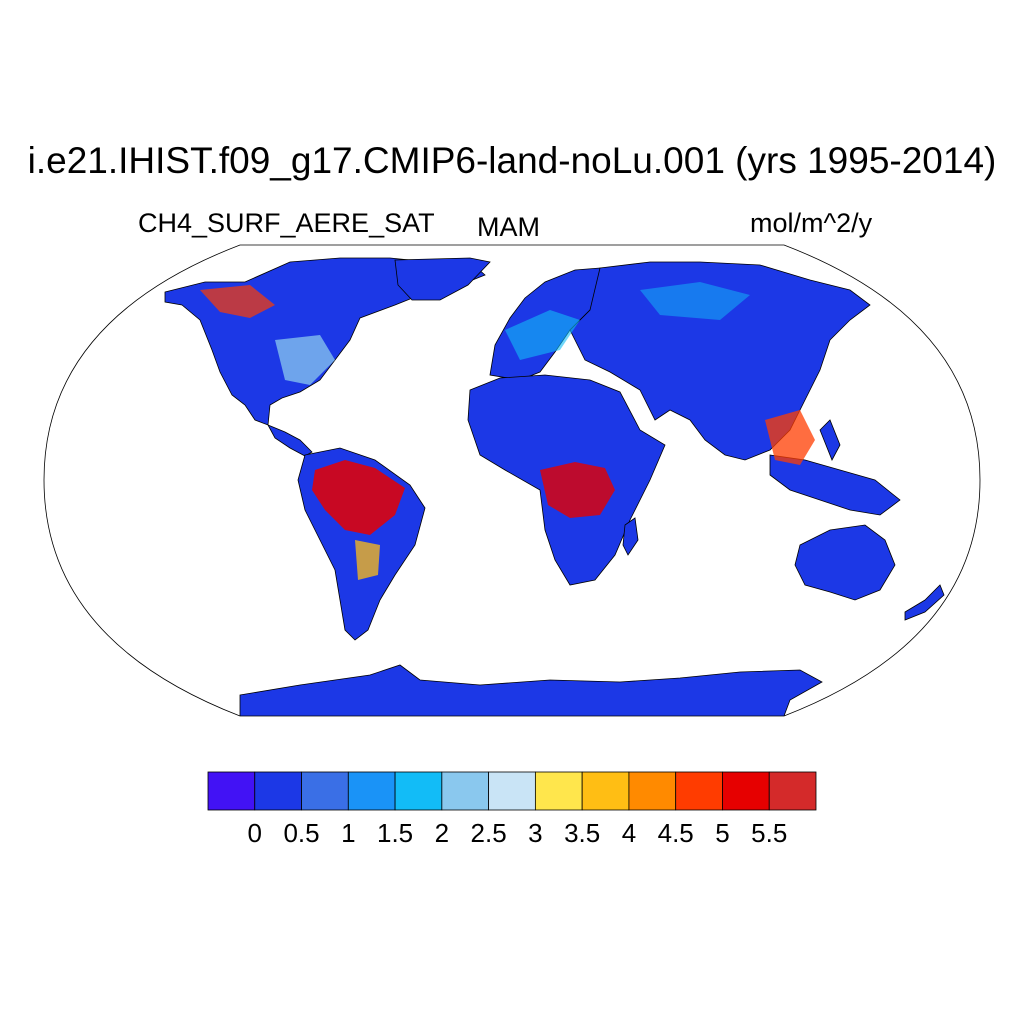  Describe the element at coordinates (924, 602) in the screenshot. I see `landmass-new-zealand` at that location.